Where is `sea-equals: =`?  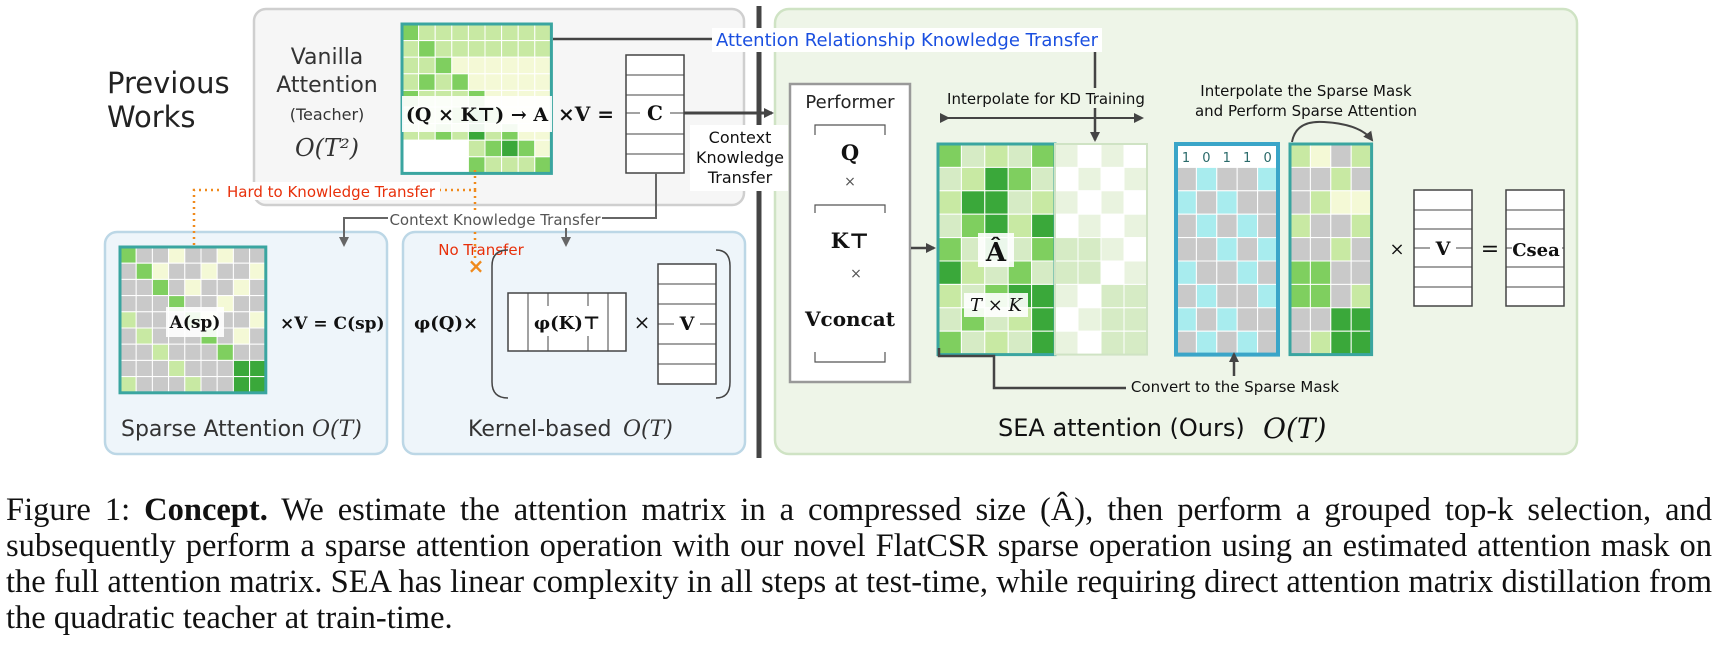 sea-equals: = is located at coordinates (1490, 249).